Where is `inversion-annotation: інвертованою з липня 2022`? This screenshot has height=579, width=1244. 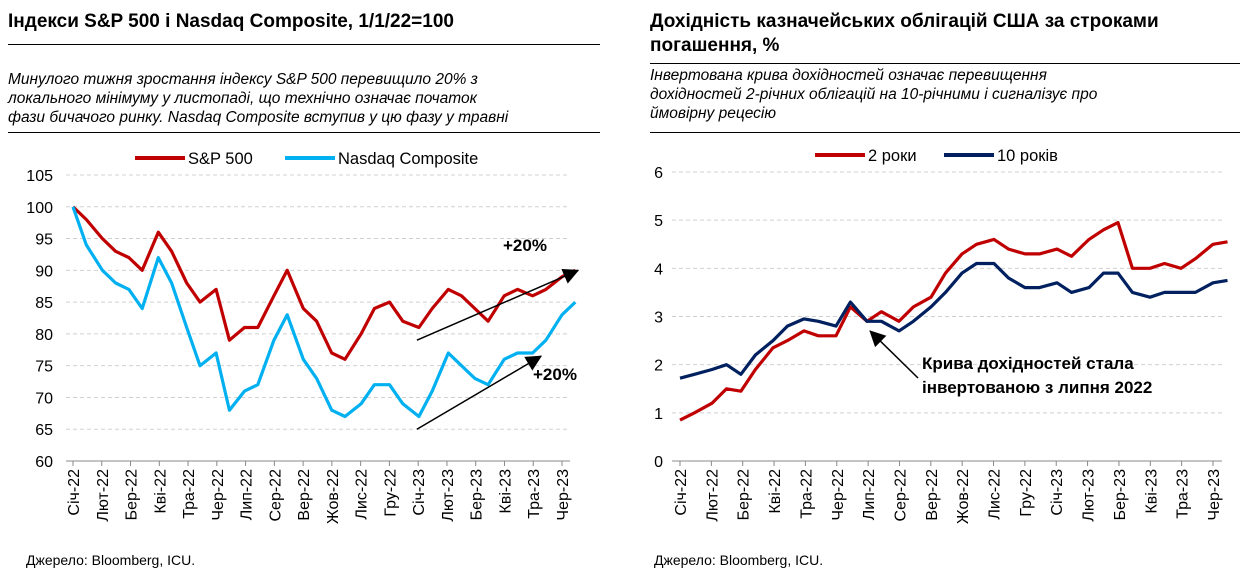 inversion-annotation: інвертованою з липня 2022 is located at coordinates (1037, 387).